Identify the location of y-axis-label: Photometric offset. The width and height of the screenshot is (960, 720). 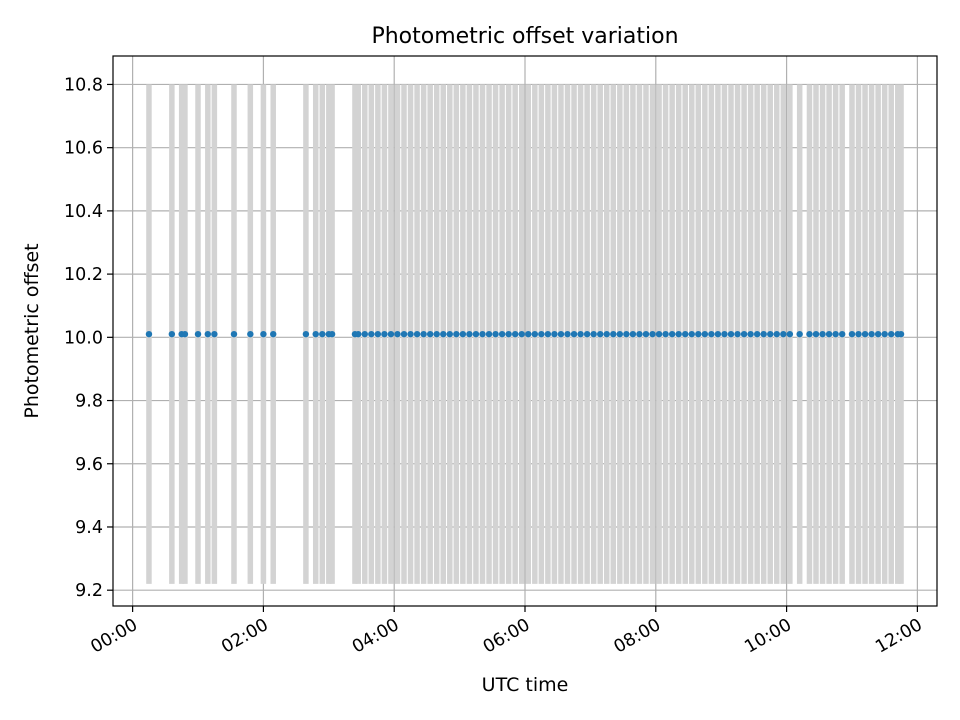
(32, 330).